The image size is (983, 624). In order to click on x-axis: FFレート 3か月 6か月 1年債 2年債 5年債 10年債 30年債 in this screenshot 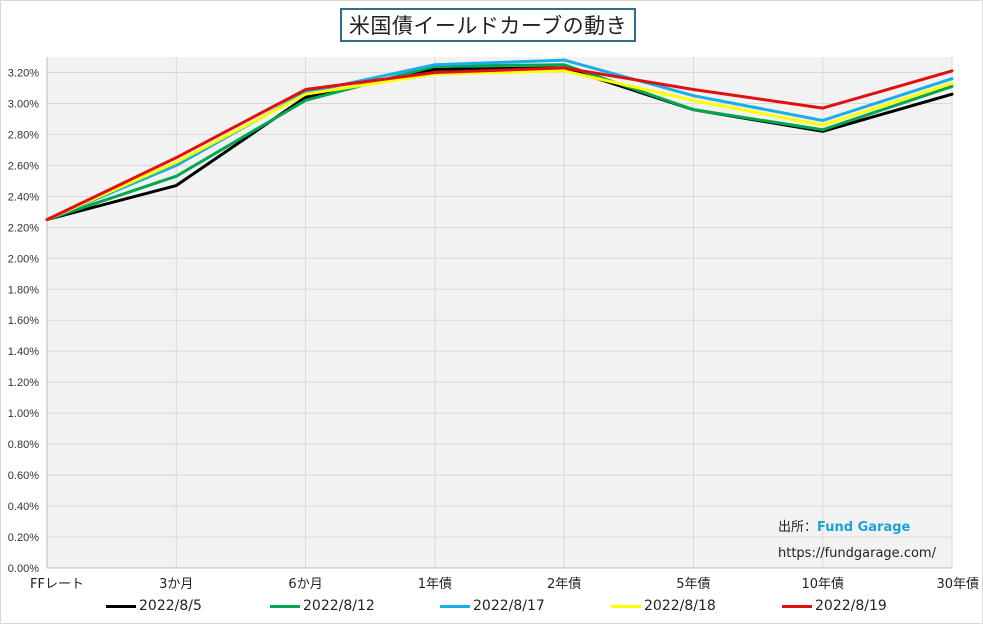, I will do `click(504, 584)`.